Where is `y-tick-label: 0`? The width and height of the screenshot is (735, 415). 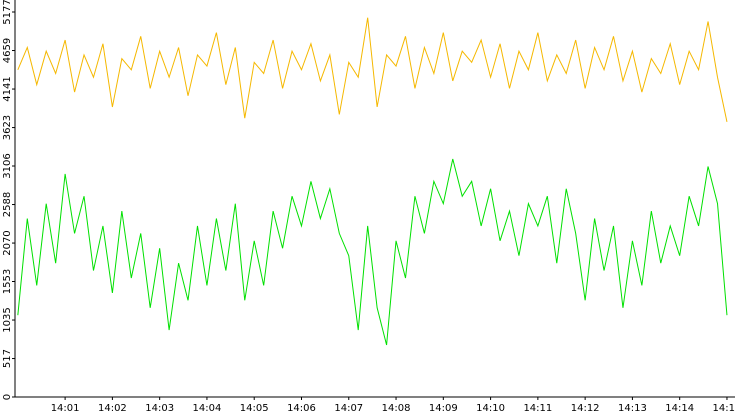
y-tick-label: 0 is located at coordinates (7, 397).